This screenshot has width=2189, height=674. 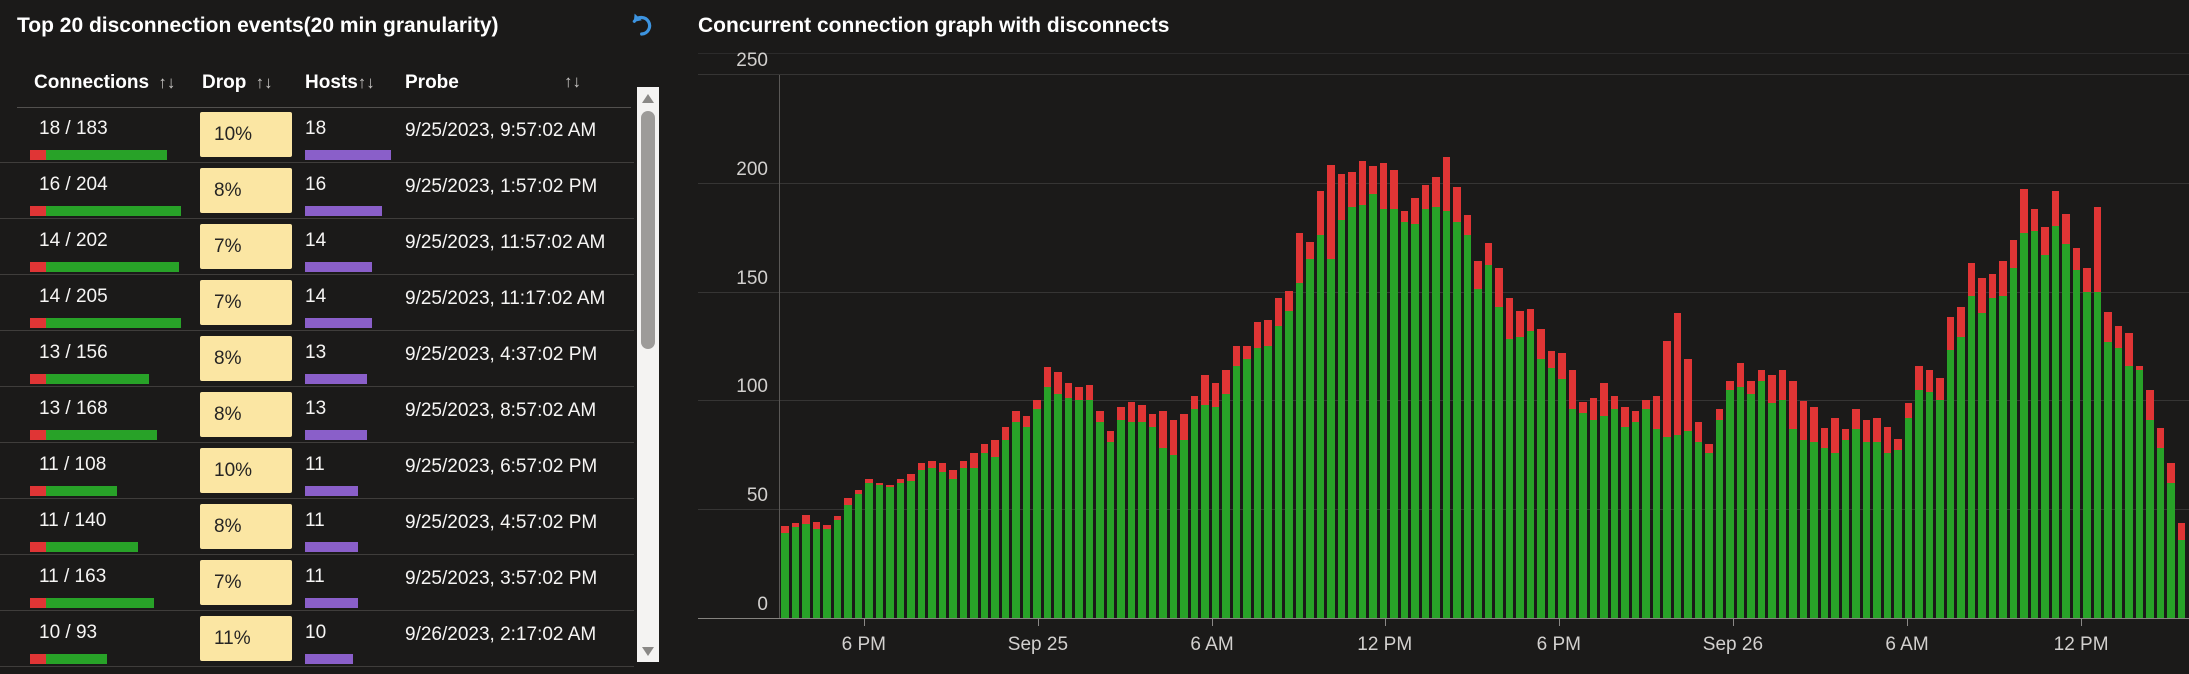 I want to click on table-row: 10 / 93 11% 10 9/26/2023, 2:17:02 AM, so click(x=317, y=639).